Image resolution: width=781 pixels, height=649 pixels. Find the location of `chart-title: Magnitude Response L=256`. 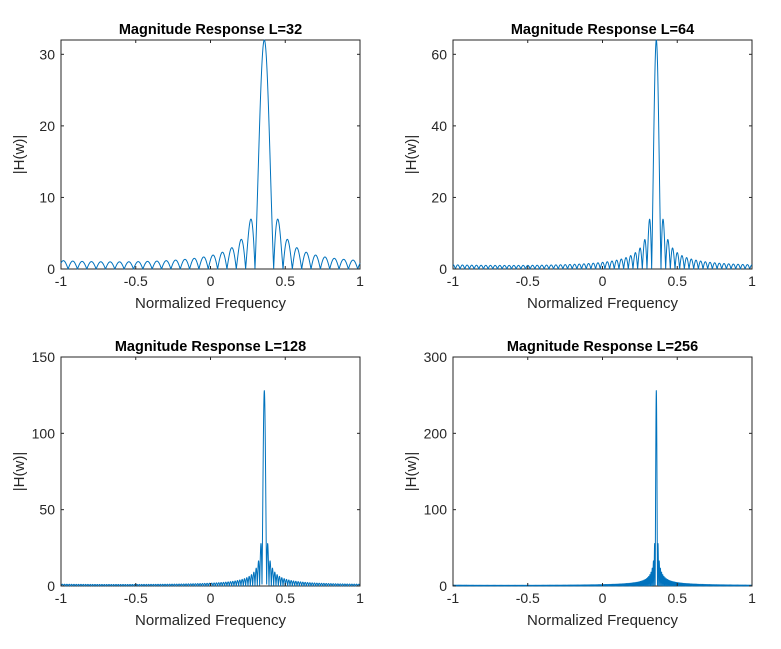

chart-title: Magnitude Response L=256 is located at coordinates (602, 347).